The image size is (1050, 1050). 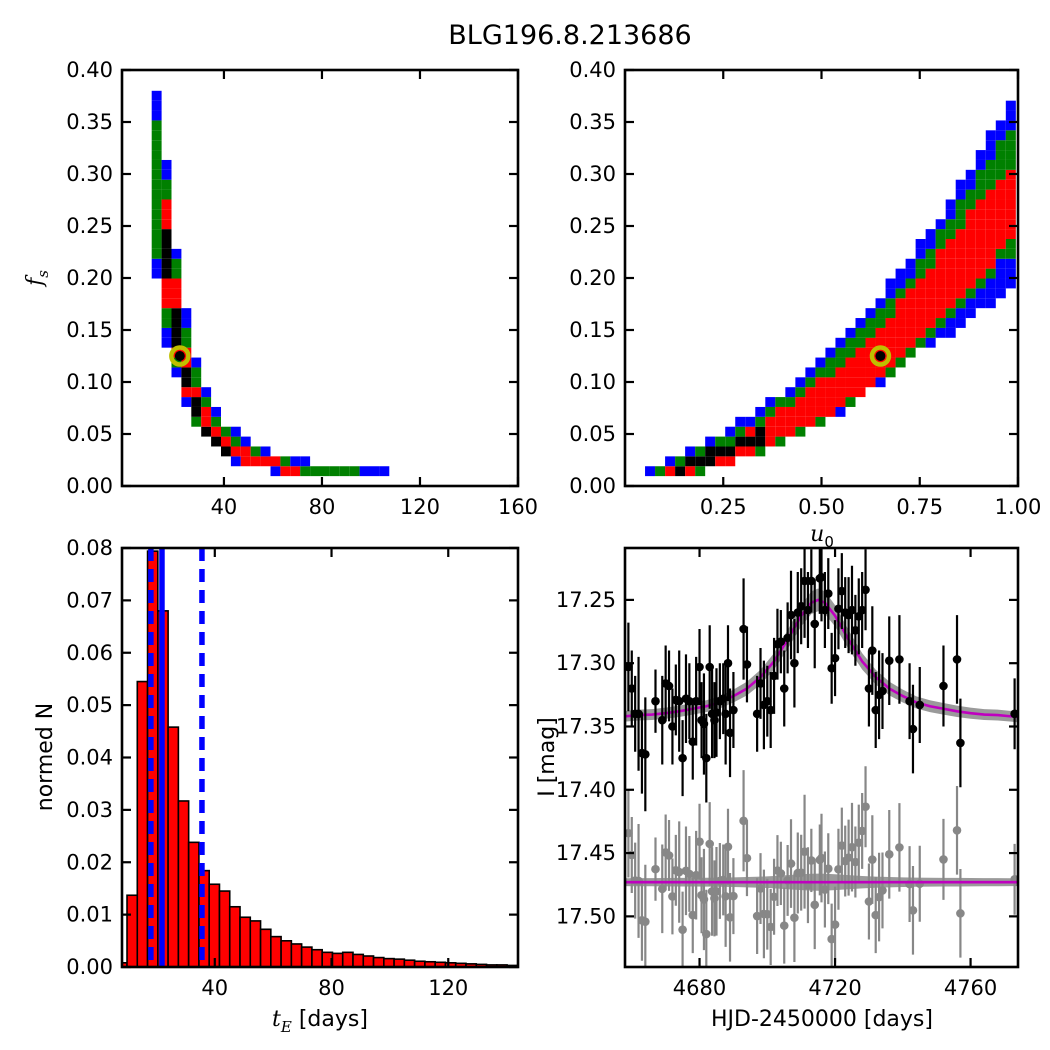 What do you see at coordinates (89, 600) in the screenshot?
I see `y-tick-label: 0.07` at bounding box center [89, 600].